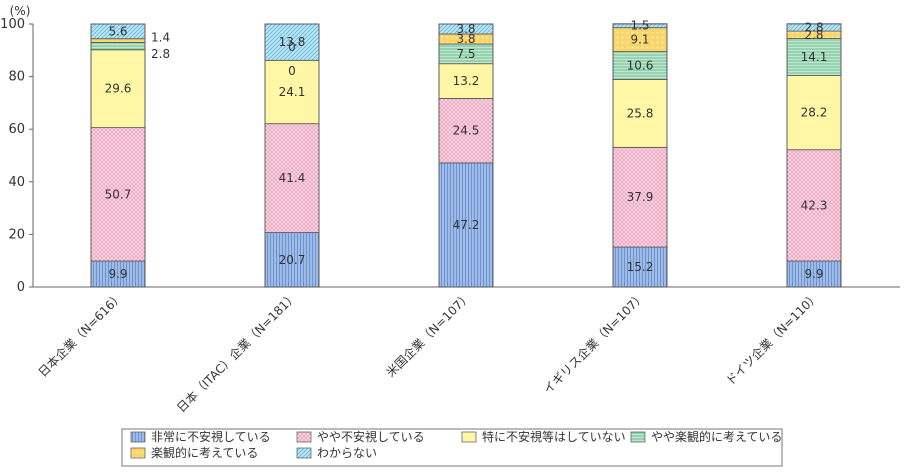 This screenshot has height=472, width=904. Describe the element at coordinates (292, 260) in the screenshot. I see `data-label: 20.7` at that location.